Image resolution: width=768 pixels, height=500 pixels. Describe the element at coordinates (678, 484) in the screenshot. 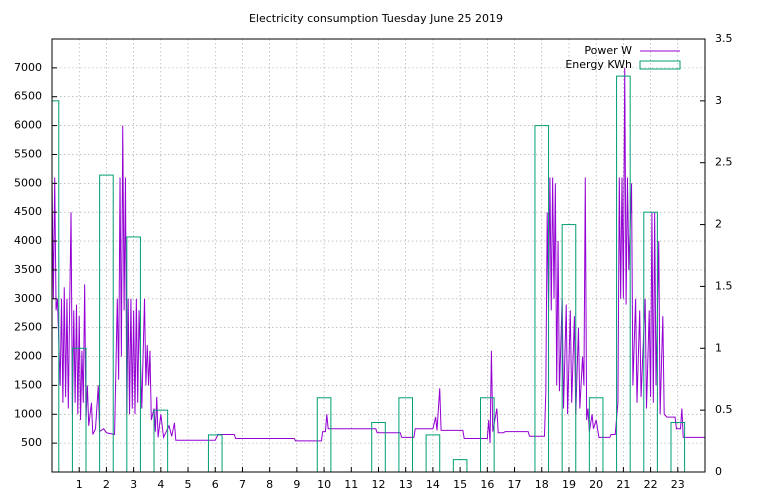

I see `x-tick-label: 23` at that location.